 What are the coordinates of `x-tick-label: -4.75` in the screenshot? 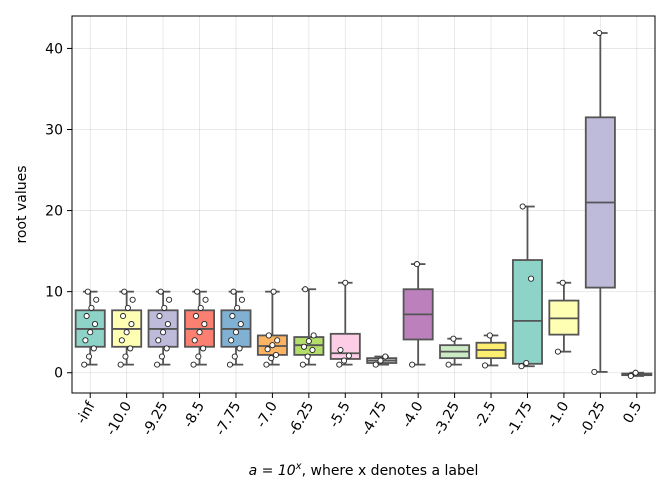 It's located at (374, 418).